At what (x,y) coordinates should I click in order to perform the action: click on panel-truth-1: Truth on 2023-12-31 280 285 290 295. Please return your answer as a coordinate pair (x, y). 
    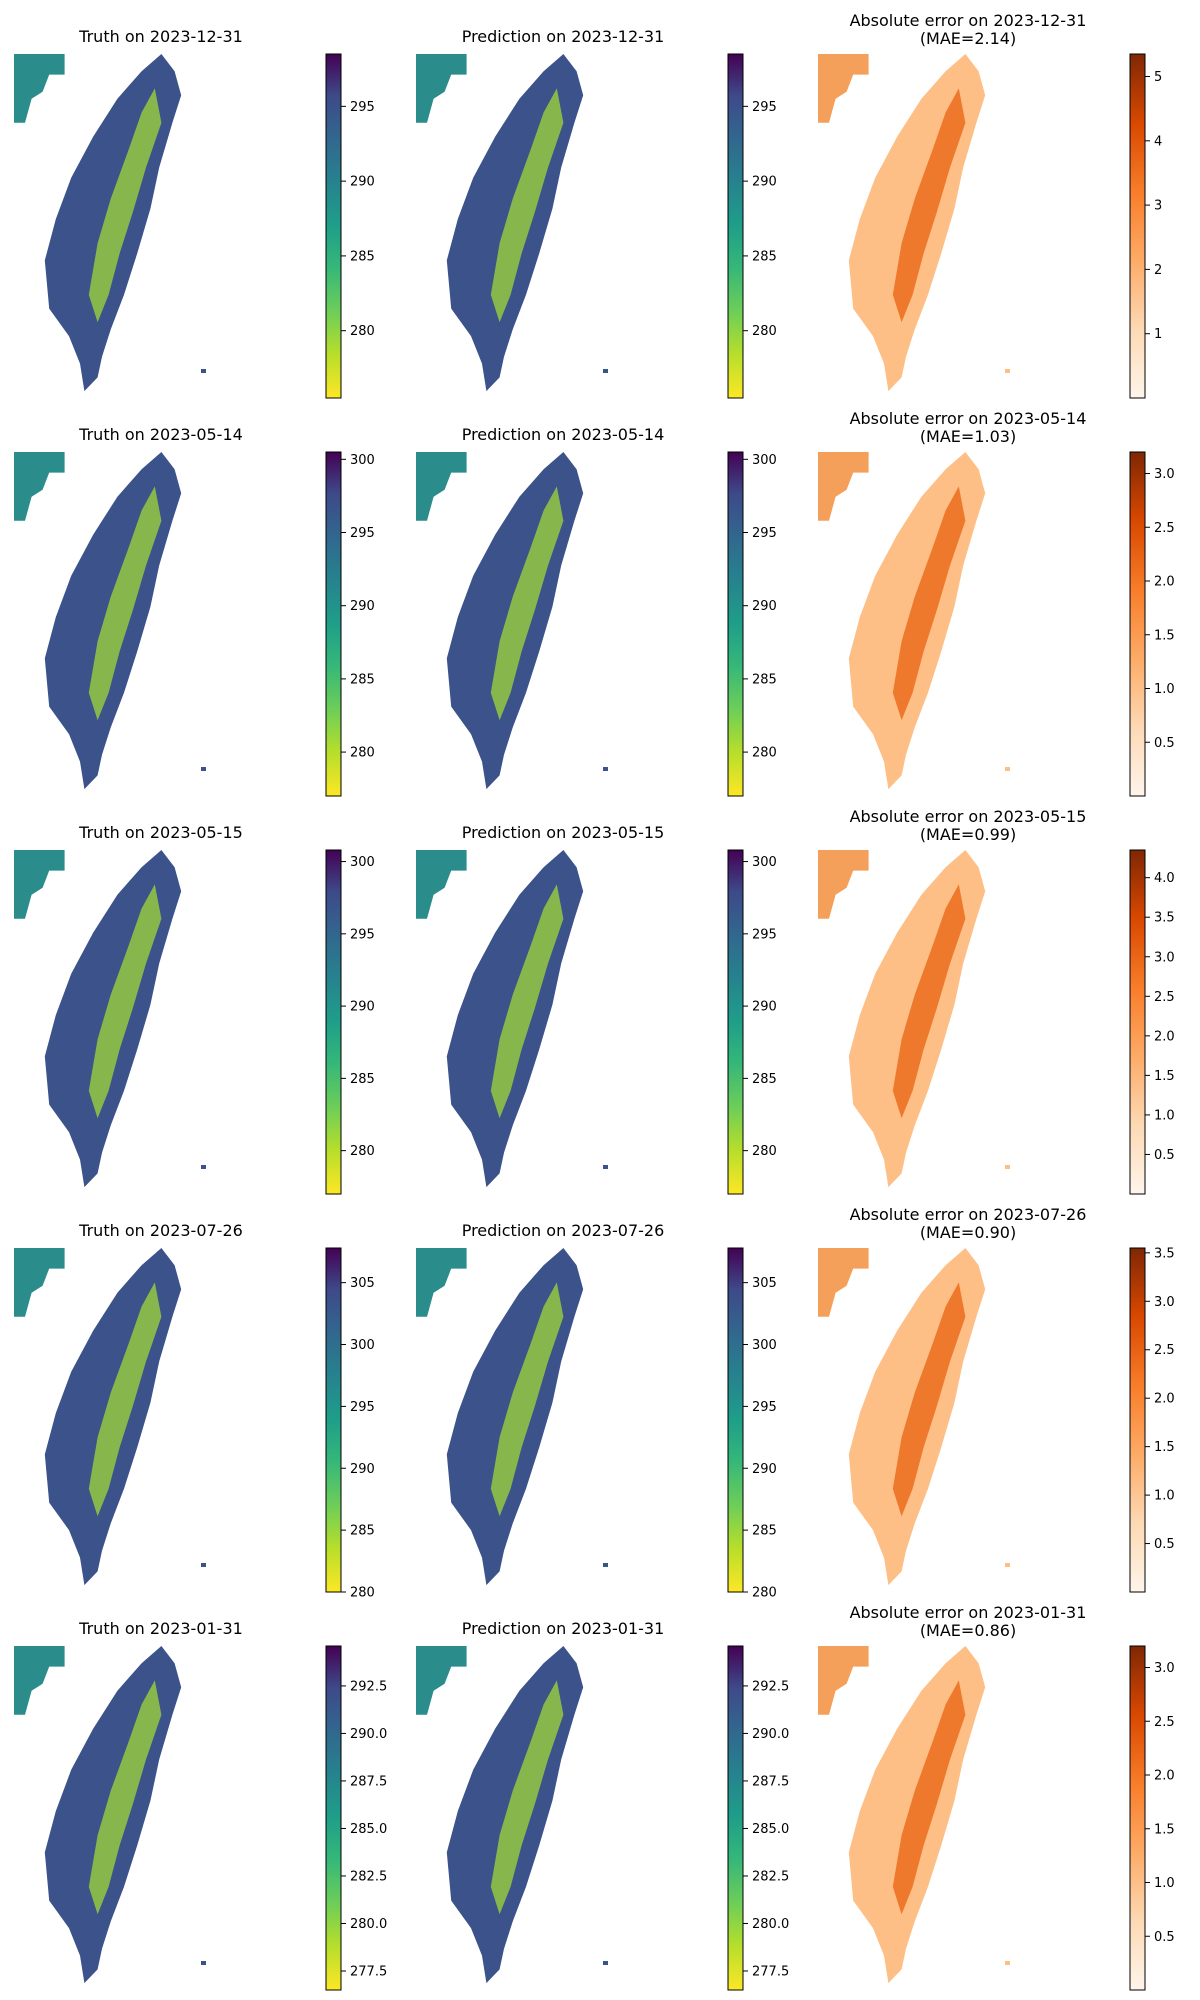
    Looking at the image, I should click on (194, 213).